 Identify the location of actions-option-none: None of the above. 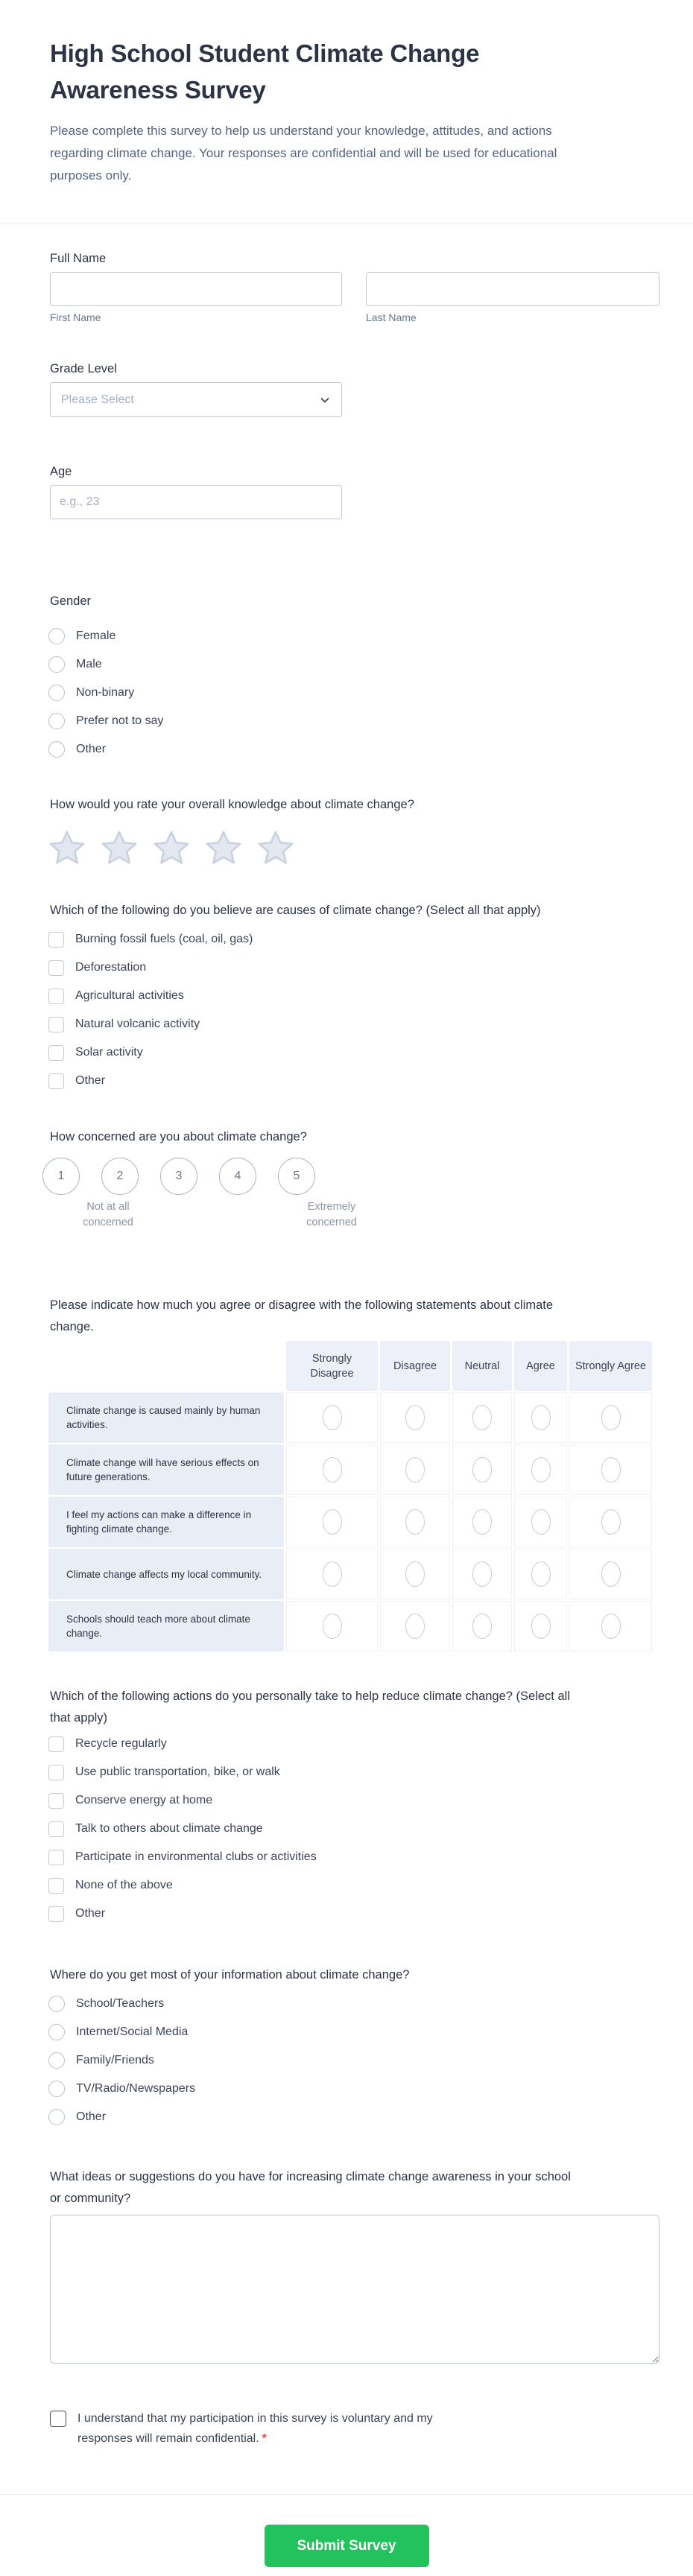
(353, 1885).